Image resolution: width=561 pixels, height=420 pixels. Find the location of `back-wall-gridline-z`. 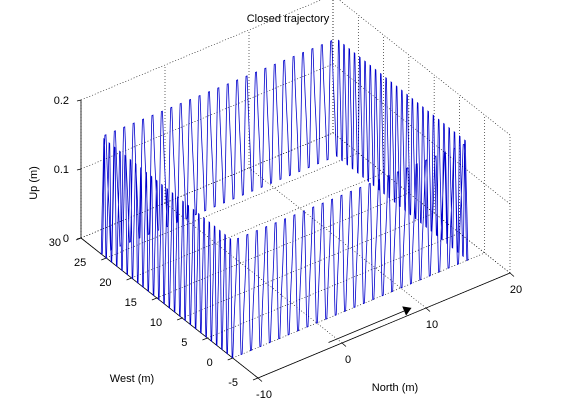

back-wall-gridline-z is located at coordinates (201, 50).